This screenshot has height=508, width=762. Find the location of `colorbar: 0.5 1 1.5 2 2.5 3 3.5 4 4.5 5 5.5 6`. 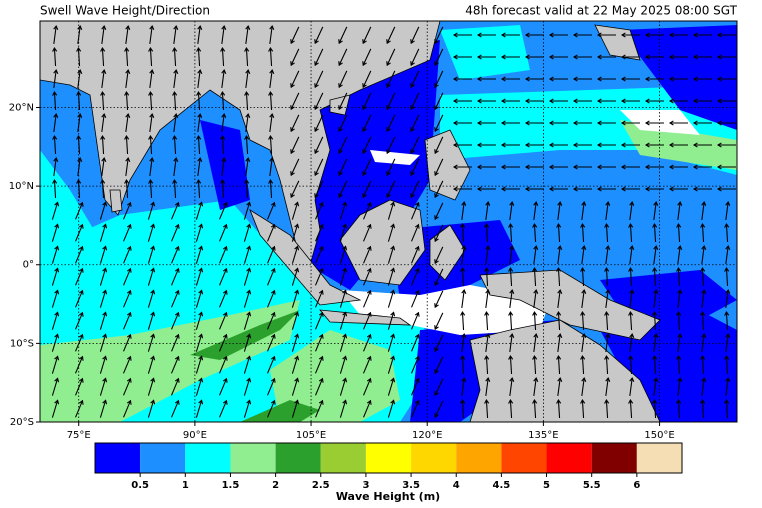

colorbar: 0.5 1 1.5 2 2.5 3 3.5 4 4.5 5 5.5 6 is located at coordinates (388, 466).